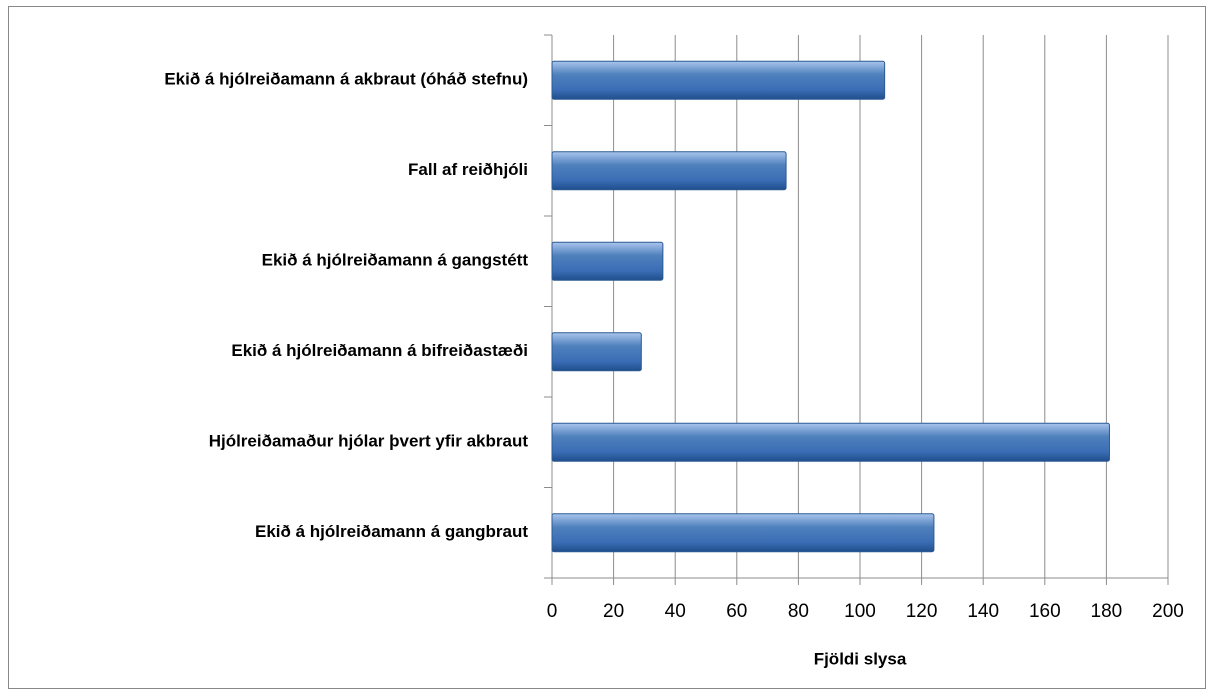 The image size is (1214, 700). Describe the element at coordinates (860, 658) in the screenshot. I see `x-axis-title: Fjöldi slysa` at that location.